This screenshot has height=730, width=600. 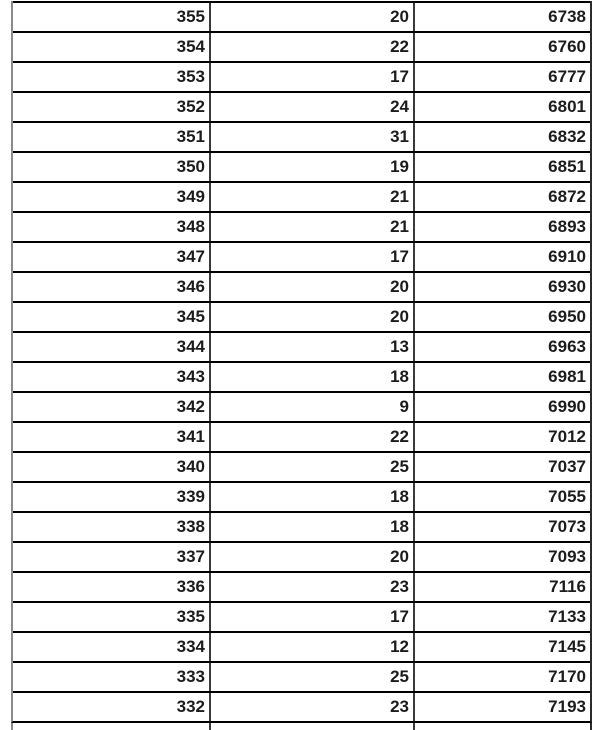 I want to click on table-row: 333 25 7170, so click(x=301, y=676).